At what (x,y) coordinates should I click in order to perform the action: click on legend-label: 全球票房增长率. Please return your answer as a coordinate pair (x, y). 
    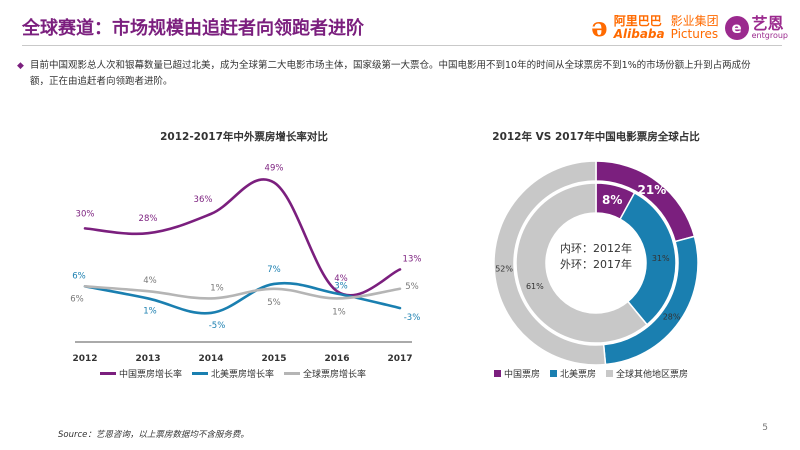
    Looking at the image, I should click on (335, 375).